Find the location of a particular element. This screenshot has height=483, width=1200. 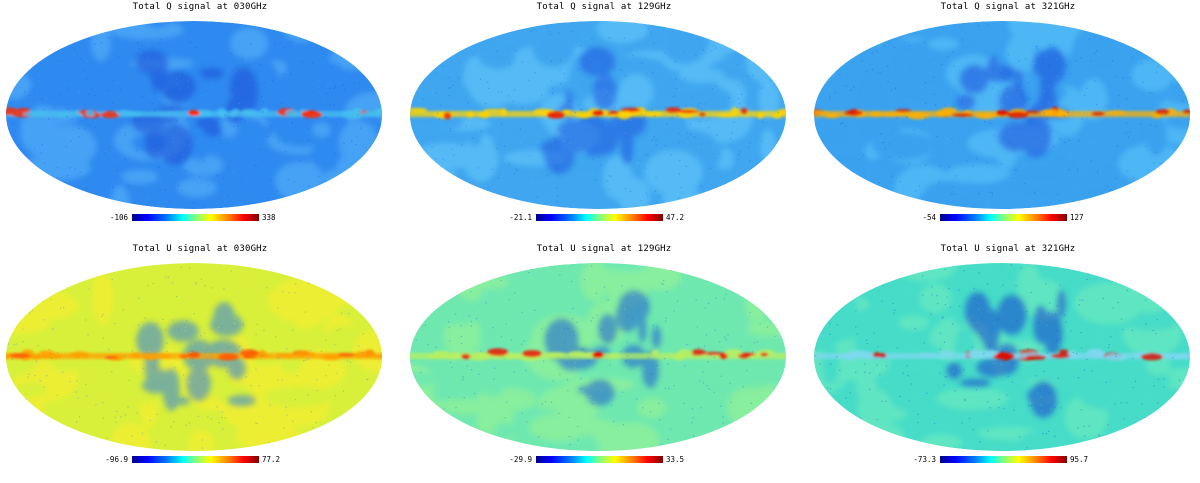

colorbar-min-label: -54 is located at coordinates (929, 217).